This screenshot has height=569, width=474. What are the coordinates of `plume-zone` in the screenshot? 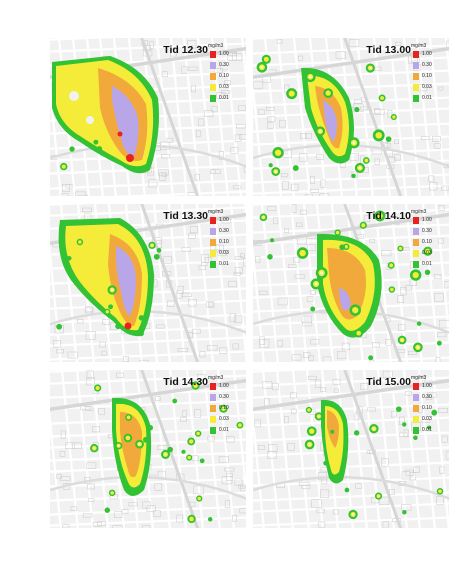 It's located at (330, 121).